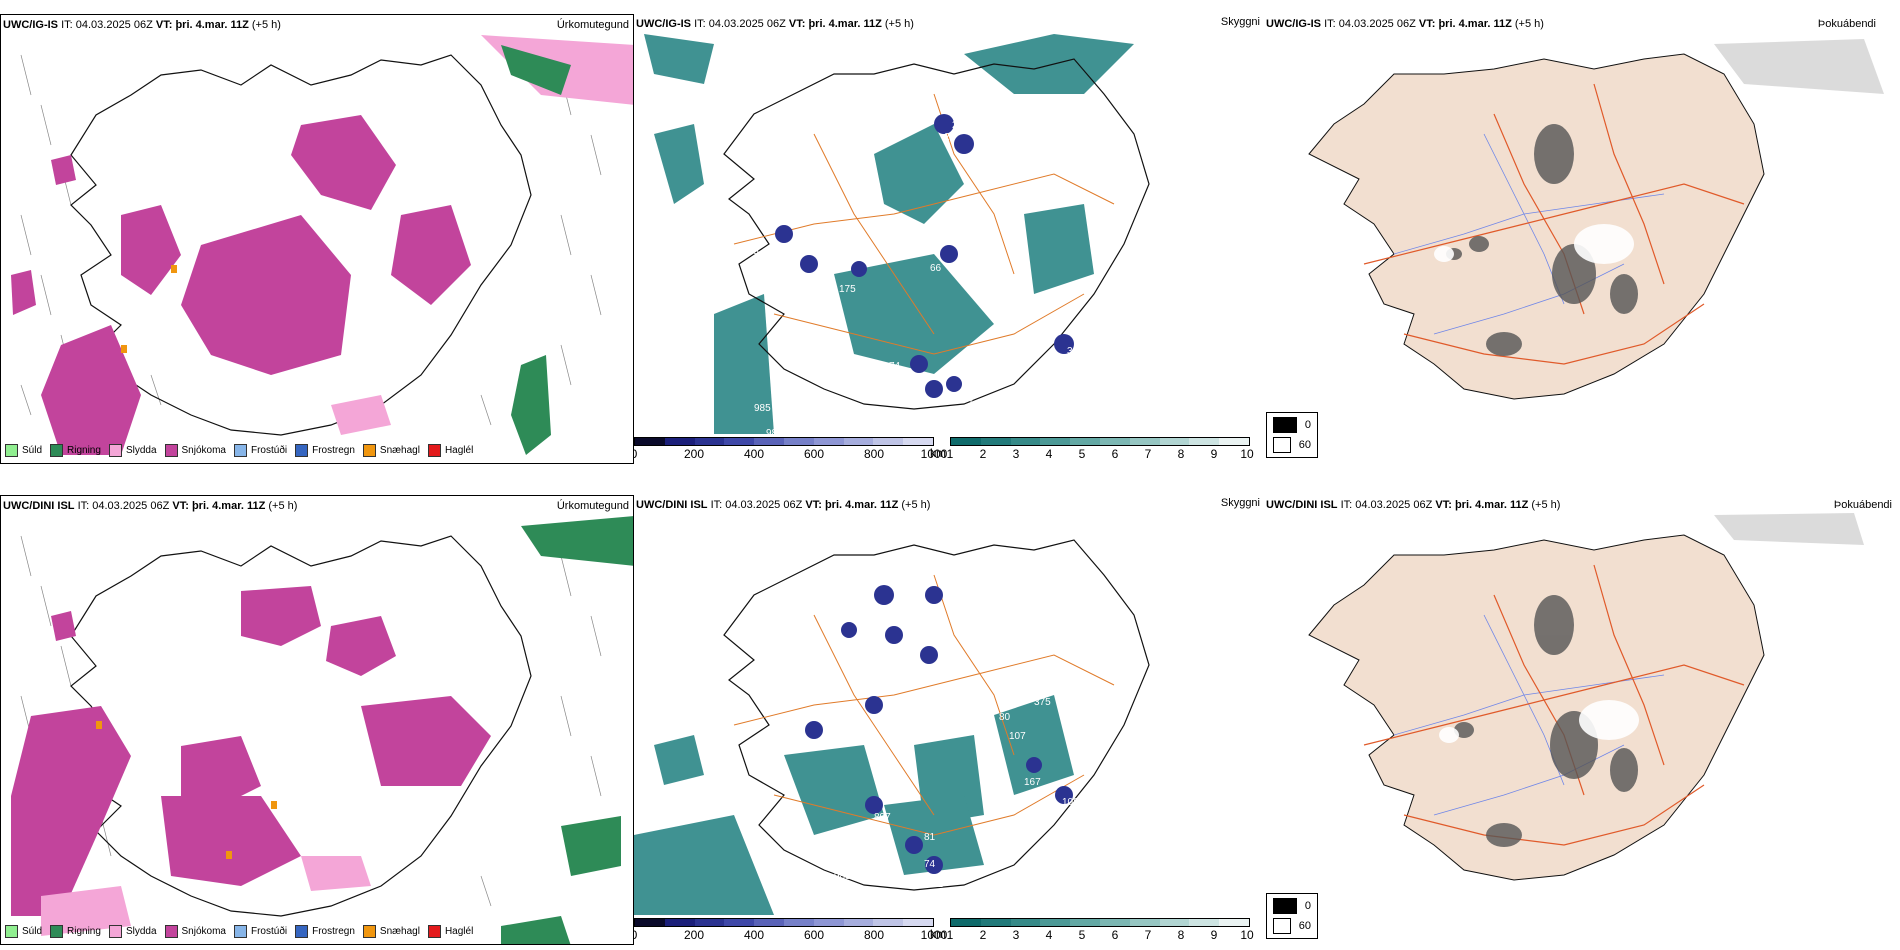  What do you see at coordinates (938, 884) in the screenshot?
I see `visibility-value-label: 61` at bounding box center [938, 884].